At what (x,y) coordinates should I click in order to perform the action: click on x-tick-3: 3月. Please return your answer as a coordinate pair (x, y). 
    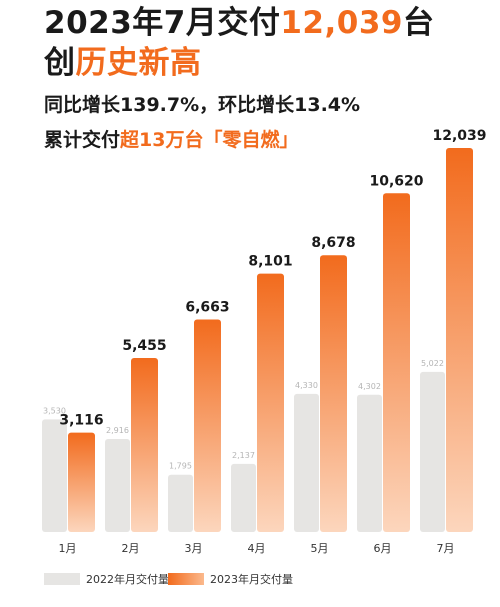
    Looking at the image, I should click on (194, 548).